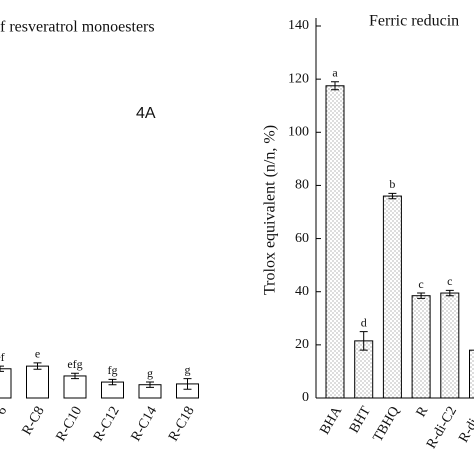 The height and width of the screenshot is (474, 474). I want to click on significance-letter: efg, so click(74, 364).